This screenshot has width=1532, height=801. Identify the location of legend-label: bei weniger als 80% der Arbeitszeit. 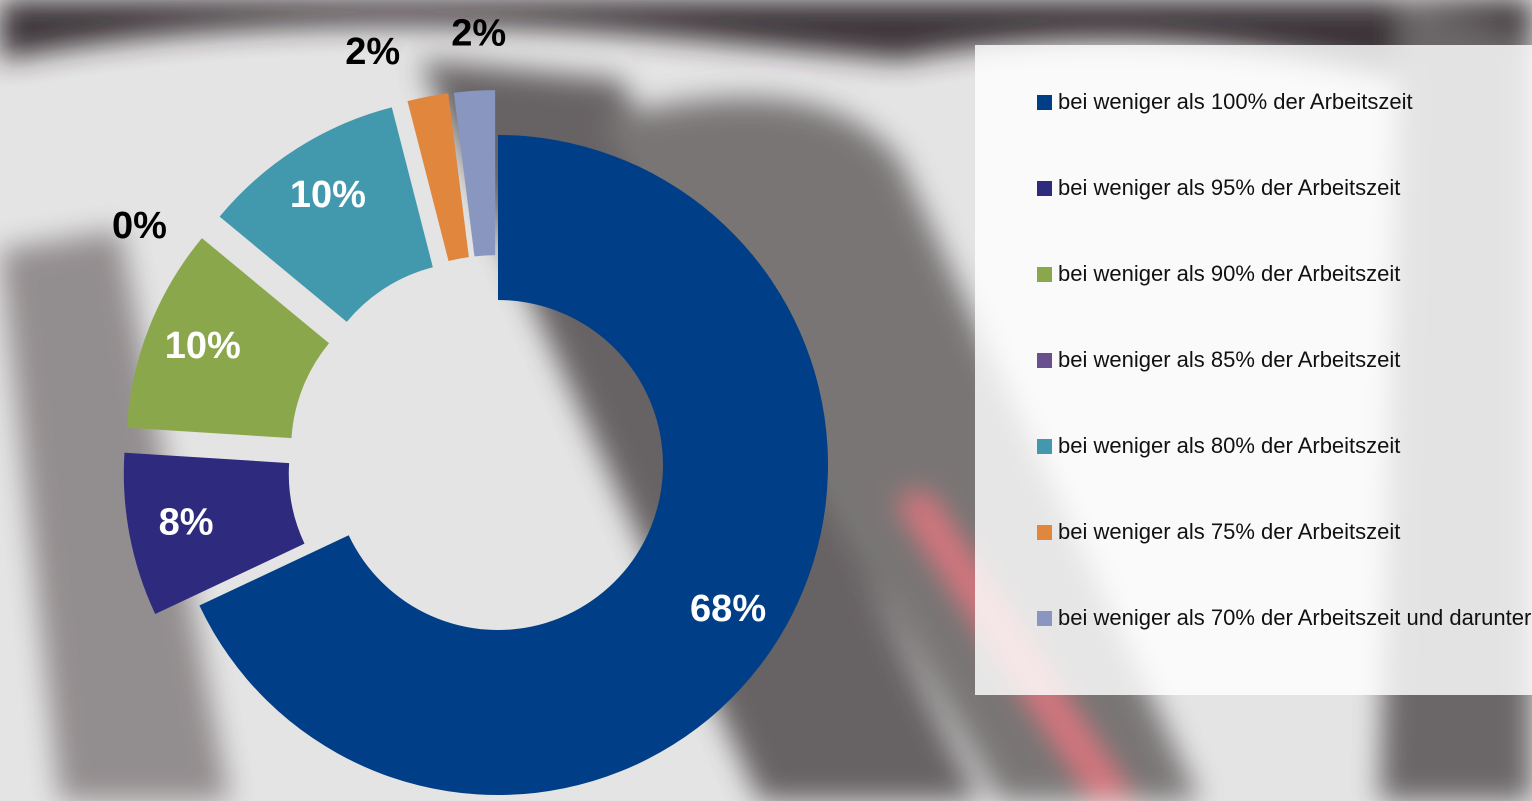
(1229, 445).